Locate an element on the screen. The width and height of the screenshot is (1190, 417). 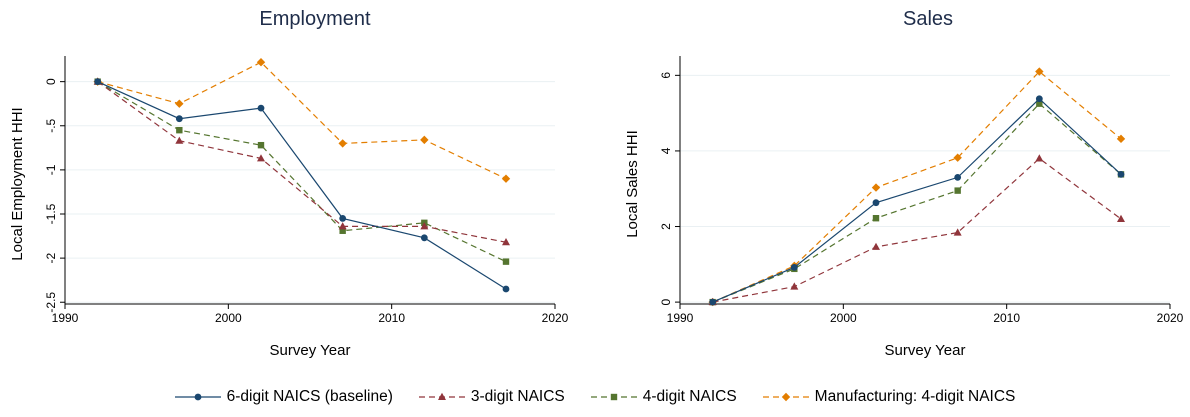
y-tick-label: 2 is located at coordinates (666, 226).